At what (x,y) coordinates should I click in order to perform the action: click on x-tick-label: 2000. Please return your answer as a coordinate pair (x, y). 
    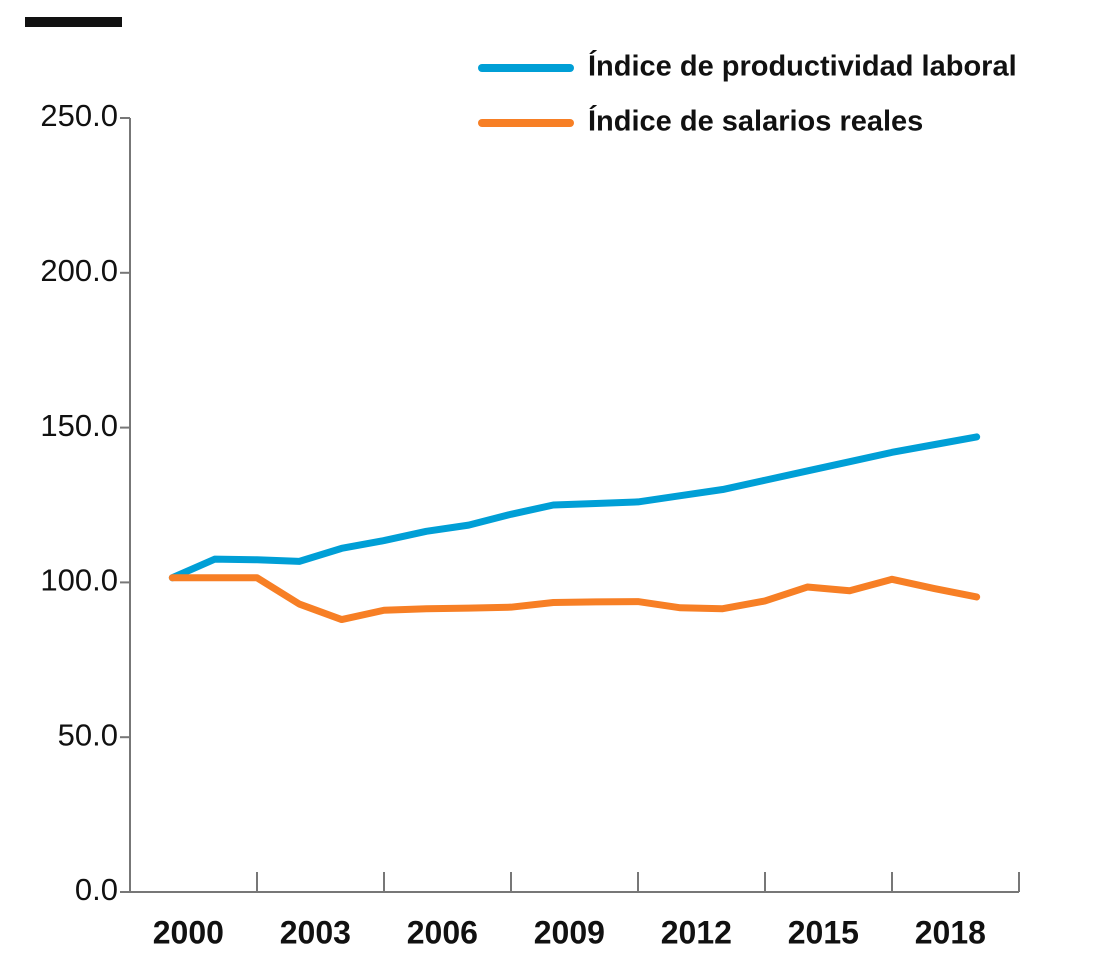
    Looking at the image, I should click on (188, 932).